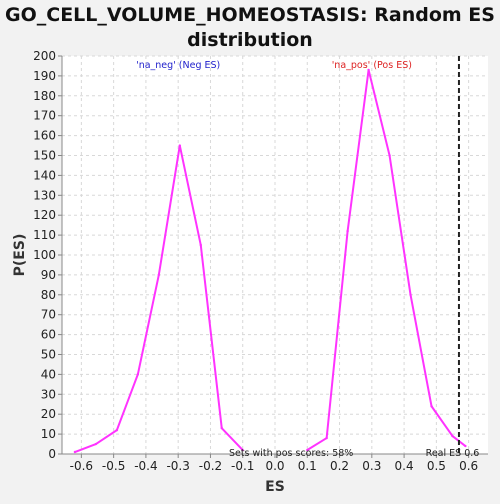  What do you see at coordinates (210, 466) in the screenshot?
I see `x-tick-label: -0.2` at bounding box center [210, 466].